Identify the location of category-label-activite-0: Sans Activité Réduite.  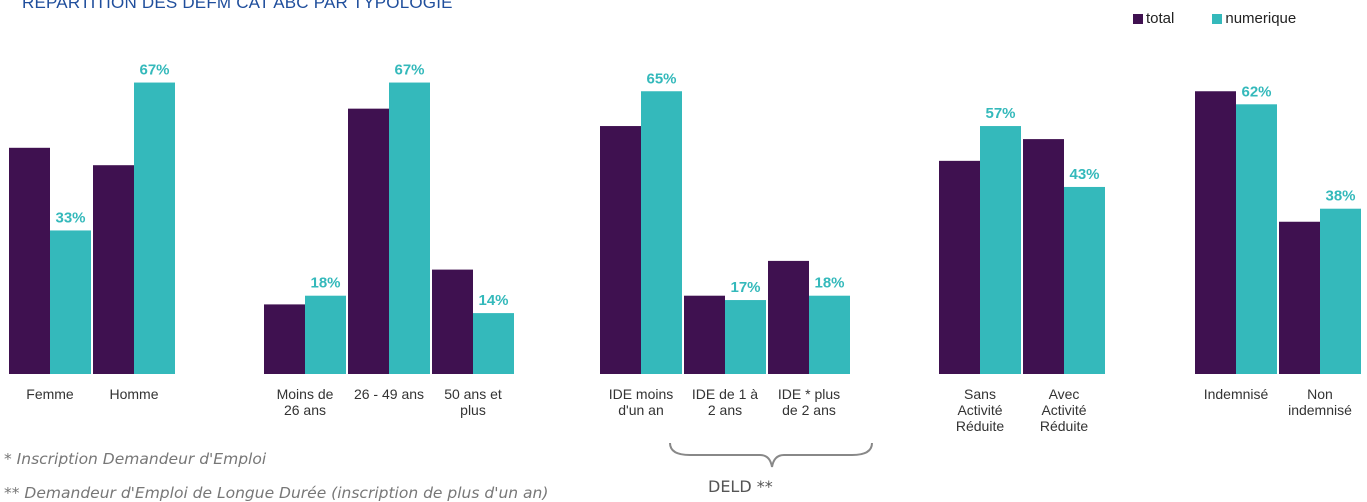
(980, 410).